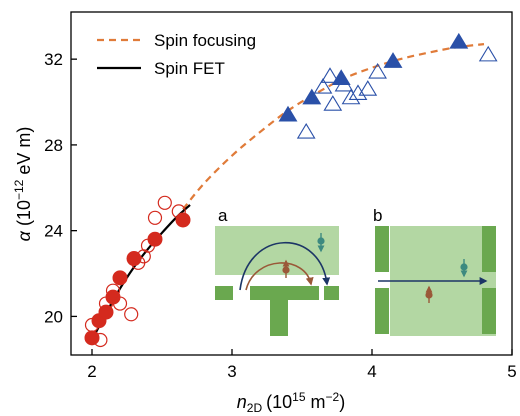 The height and width of the screenshot is (416, 520). Describe the element at coordinates (189, 68) in the screenshot. I see `legend-label-spin-fet: Spin FET` at that location.